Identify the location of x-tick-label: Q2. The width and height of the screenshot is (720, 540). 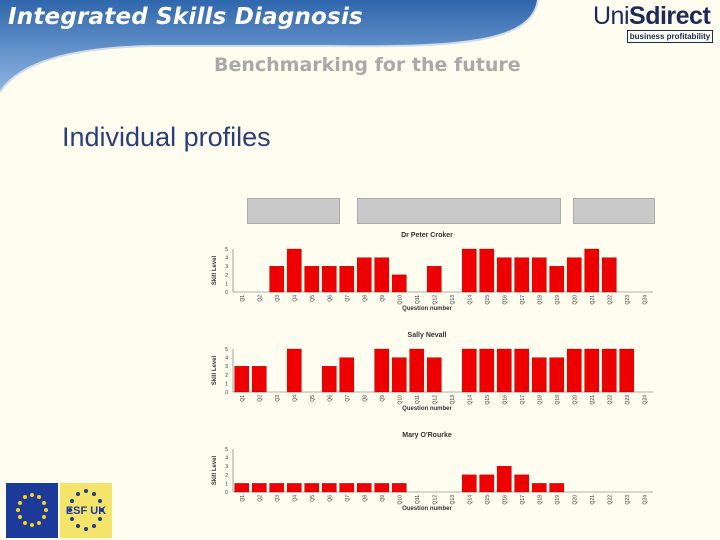
(260, 298).